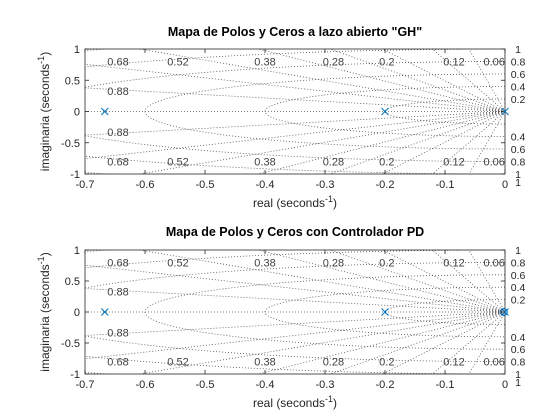 Image resolution: width=560 pixels, height=420 pixels. Describe the element at coordinates (295, 232) in the screenshot. I see `chart-title: Mapa de Polos y Ceros con Controlador PD` at that location.